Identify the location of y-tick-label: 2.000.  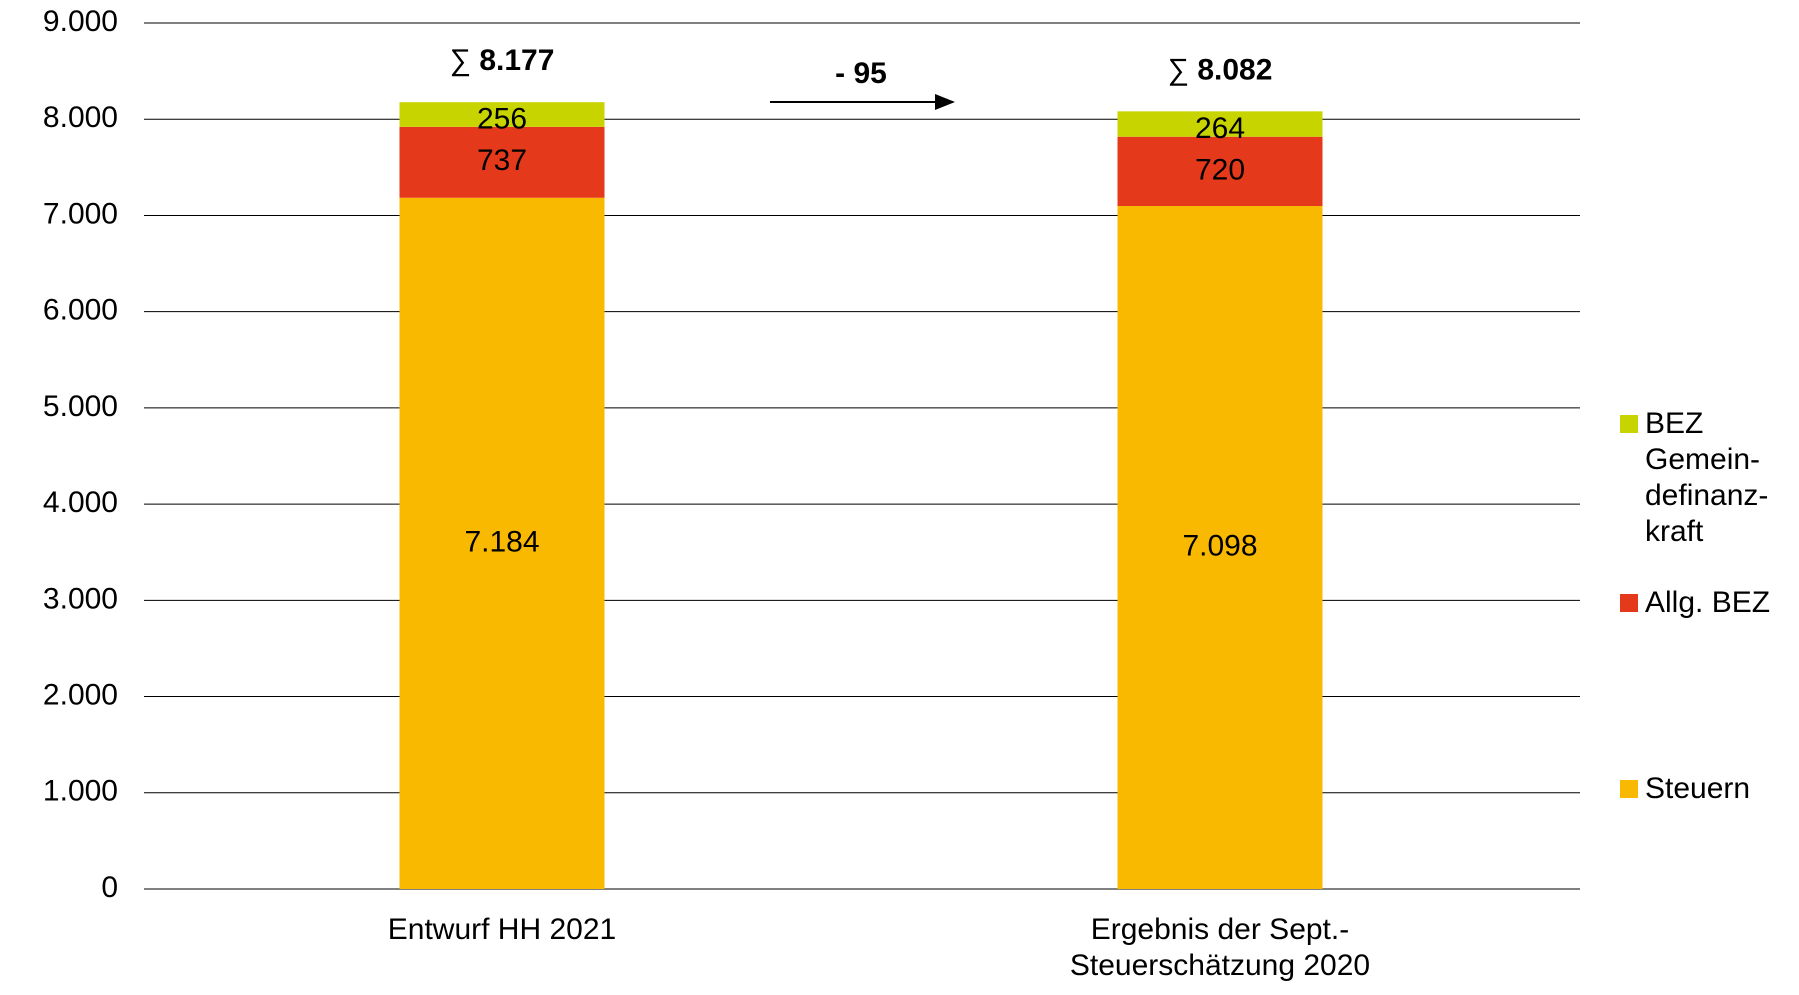
(80, 694).